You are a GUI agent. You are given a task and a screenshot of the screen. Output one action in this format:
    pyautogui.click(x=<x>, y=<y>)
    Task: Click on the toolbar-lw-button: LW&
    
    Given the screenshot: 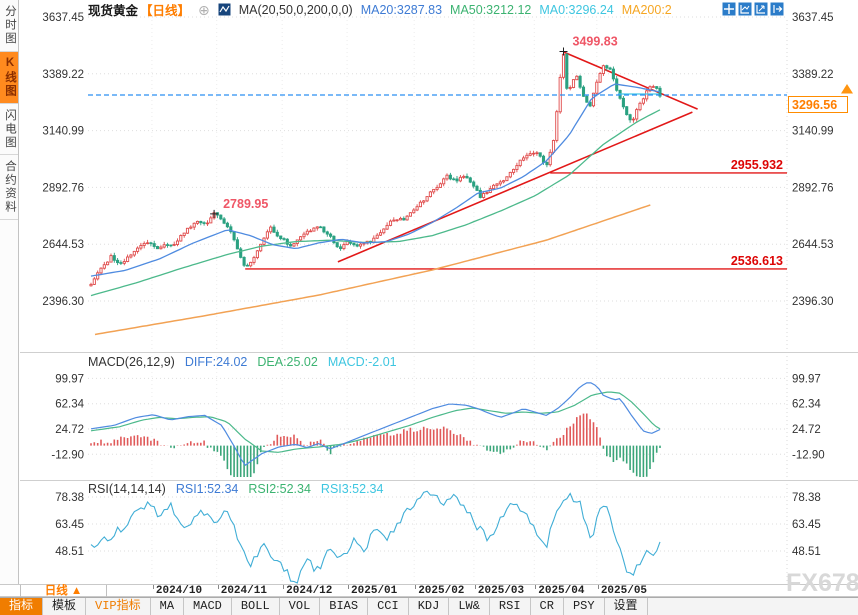 What is the action you would take?
    pyautogui.click(x=469, y=606)
    